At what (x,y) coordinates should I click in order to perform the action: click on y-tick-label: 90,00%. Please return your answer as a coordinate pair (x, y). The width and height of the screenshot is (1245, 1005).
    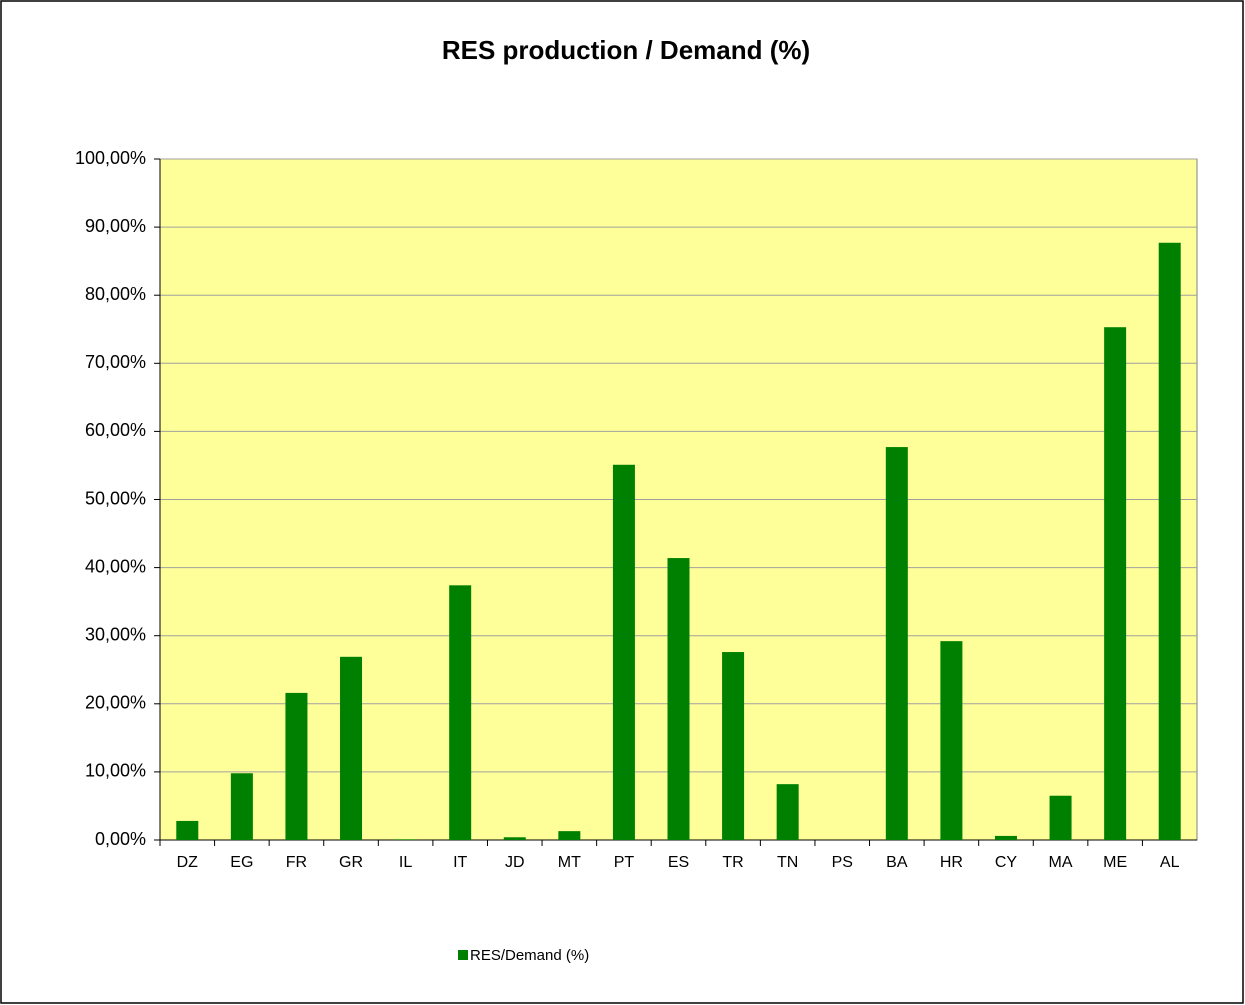
    Looking at the image, I should click on (115, 226).